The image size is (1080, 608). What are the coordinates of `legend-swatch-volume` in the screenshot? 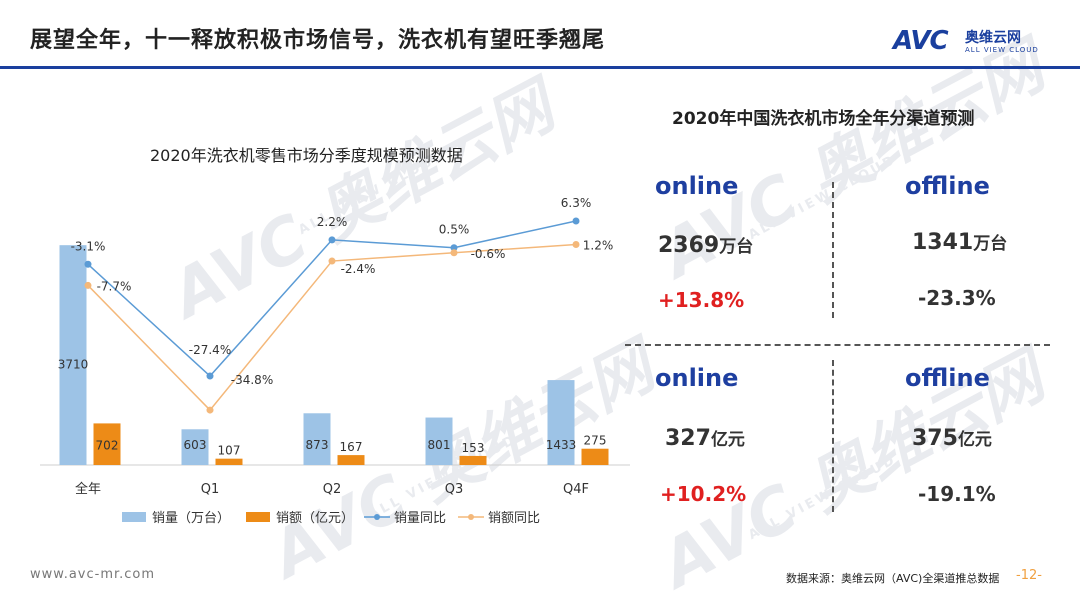 It's located at (134, 517).